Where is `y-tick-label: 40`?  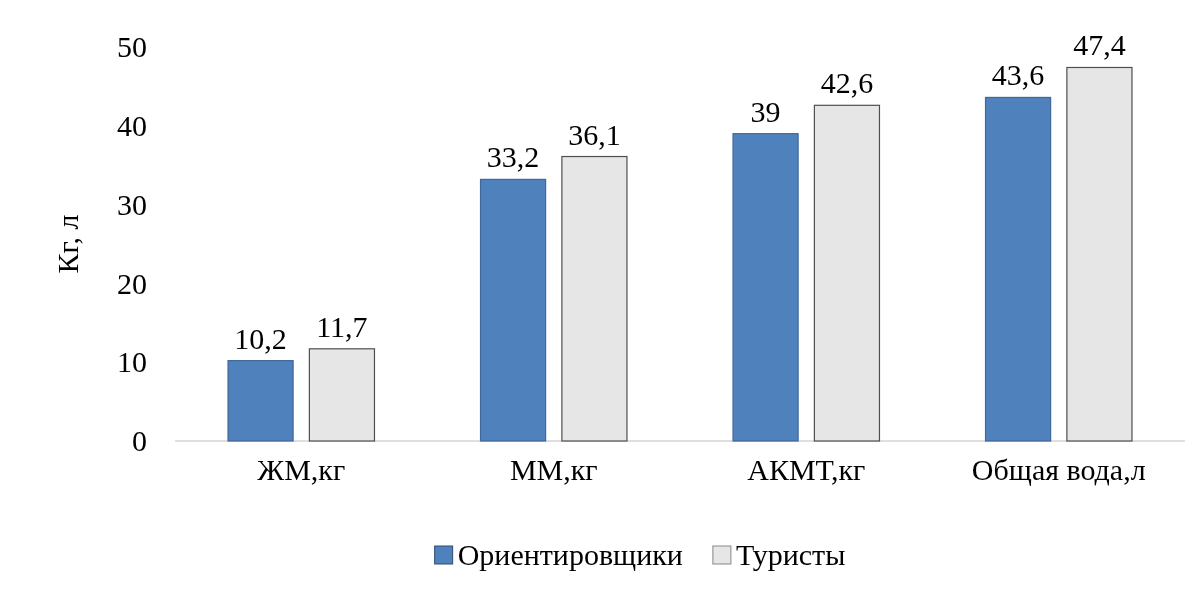
y-tick-label: 40 is located at coordinates (132, 125).